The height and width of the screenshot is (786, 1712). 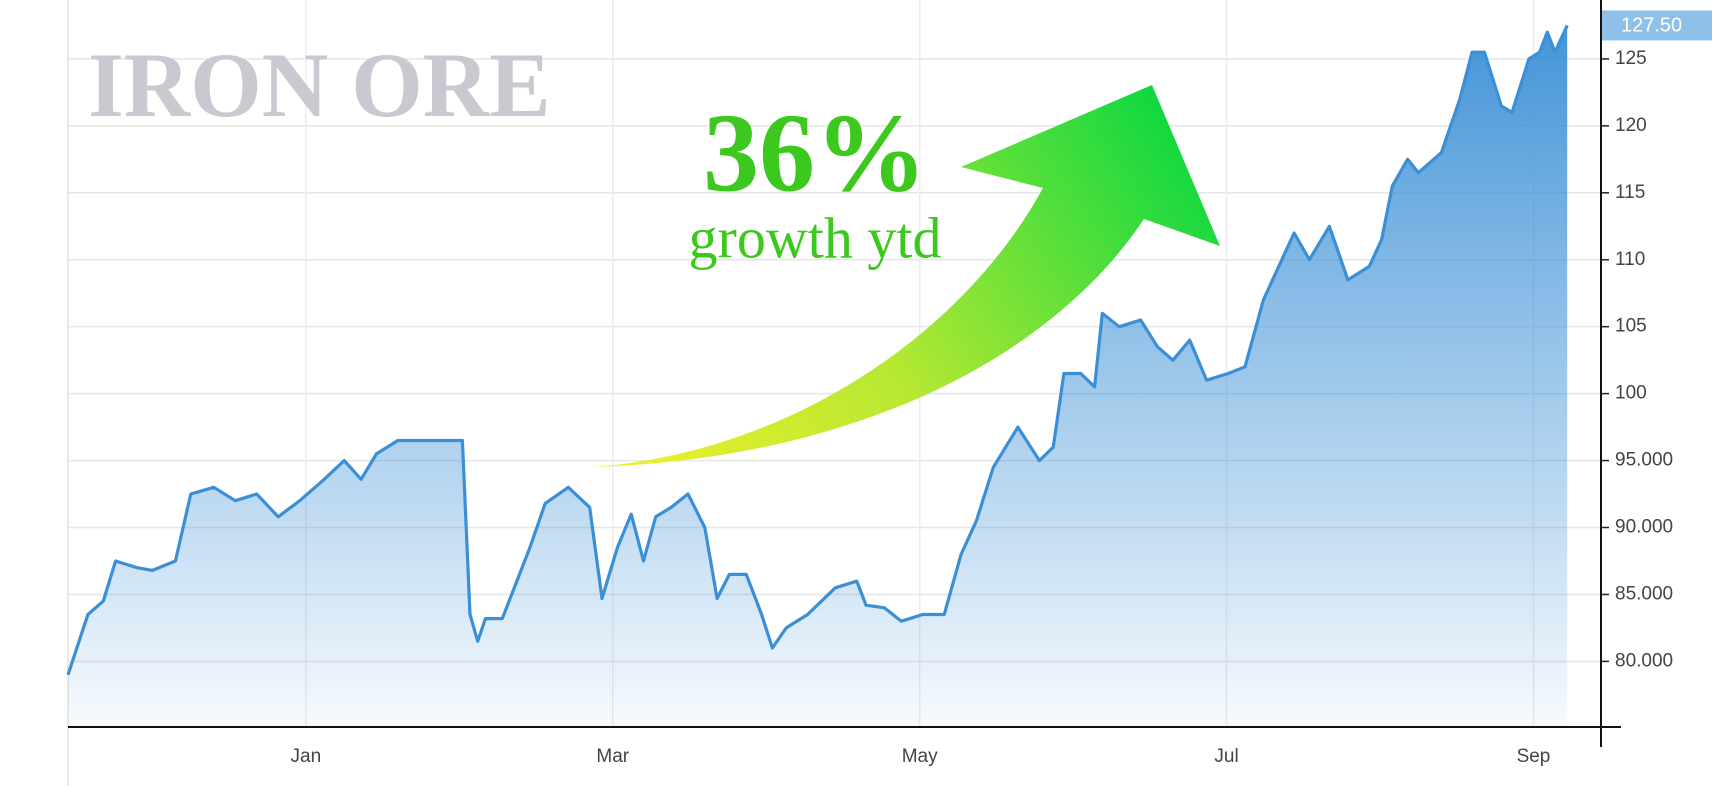 What do you see at coordinates (612, 756) in the screenshot?
I see `x-tick-label: Mar` at bounding box center [612, 756].